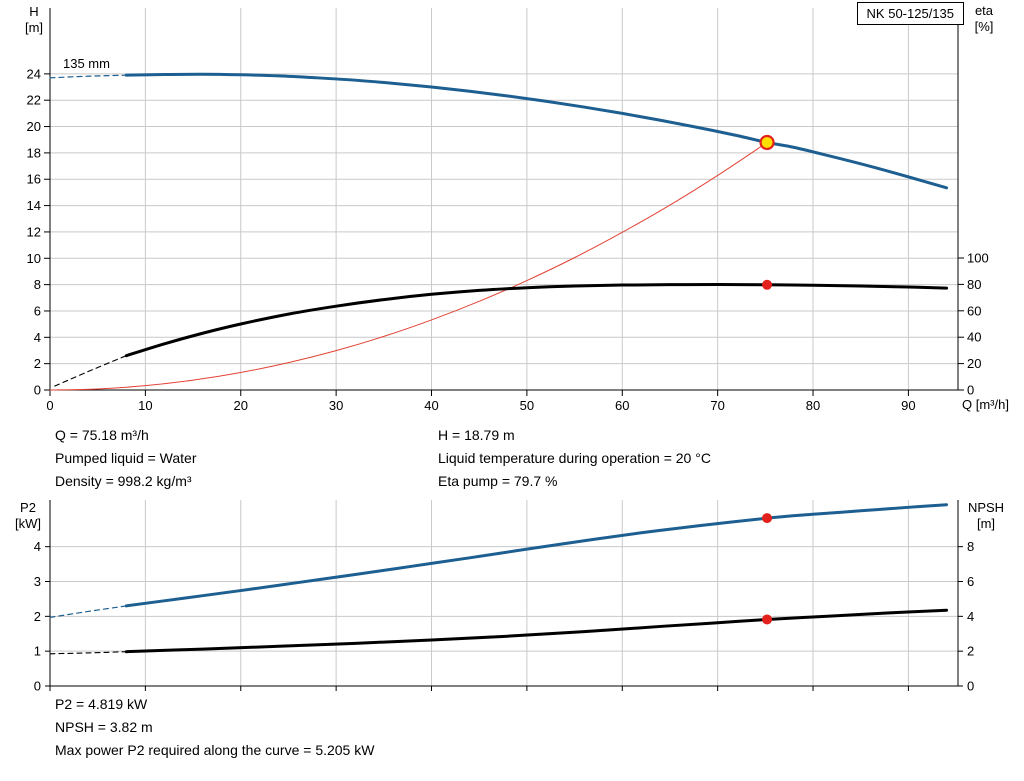 Image resolution: width=1024 pixels, height=781 pixels. What do you see at coordinates (241, 405) in the screenshot?
I see `x-tick-label: 20` at bounding box center [241, 405].